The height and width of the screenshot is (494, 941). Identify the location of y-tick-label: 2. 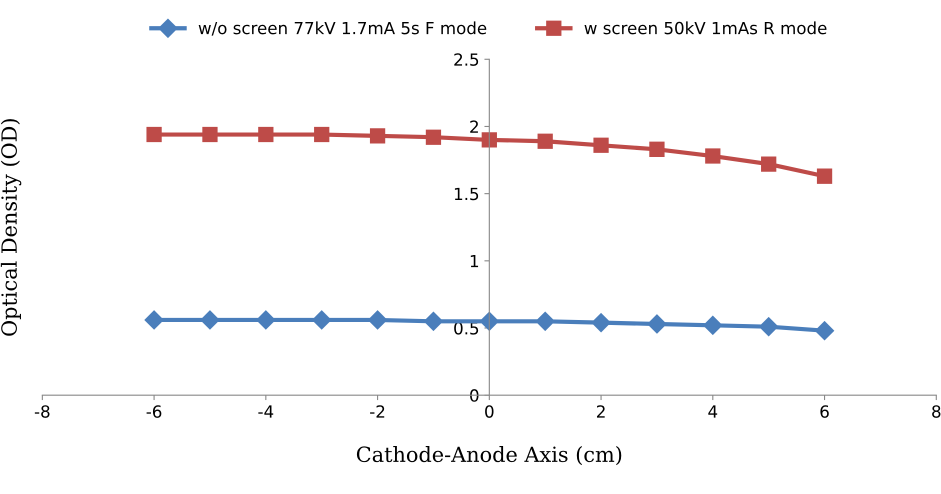
(474, 126).